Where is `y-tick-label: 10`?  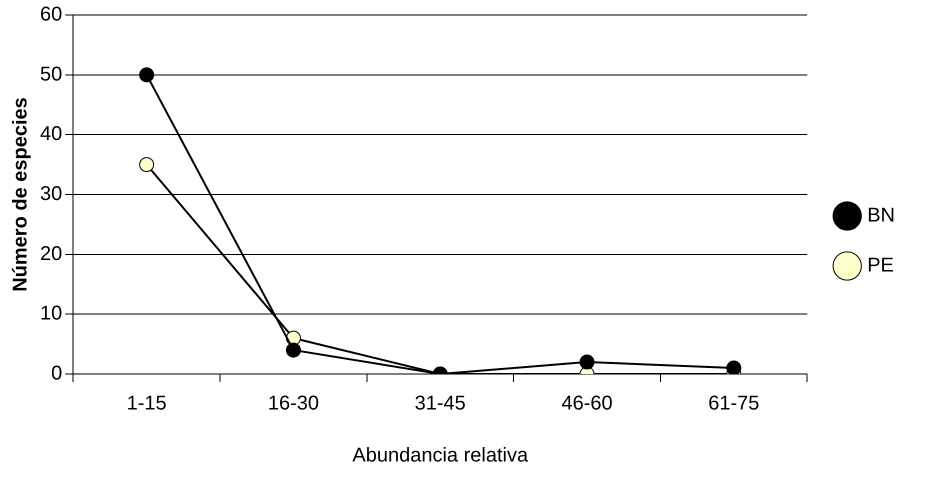
y-tick-label: 10 is located at coordinates (51, 313).